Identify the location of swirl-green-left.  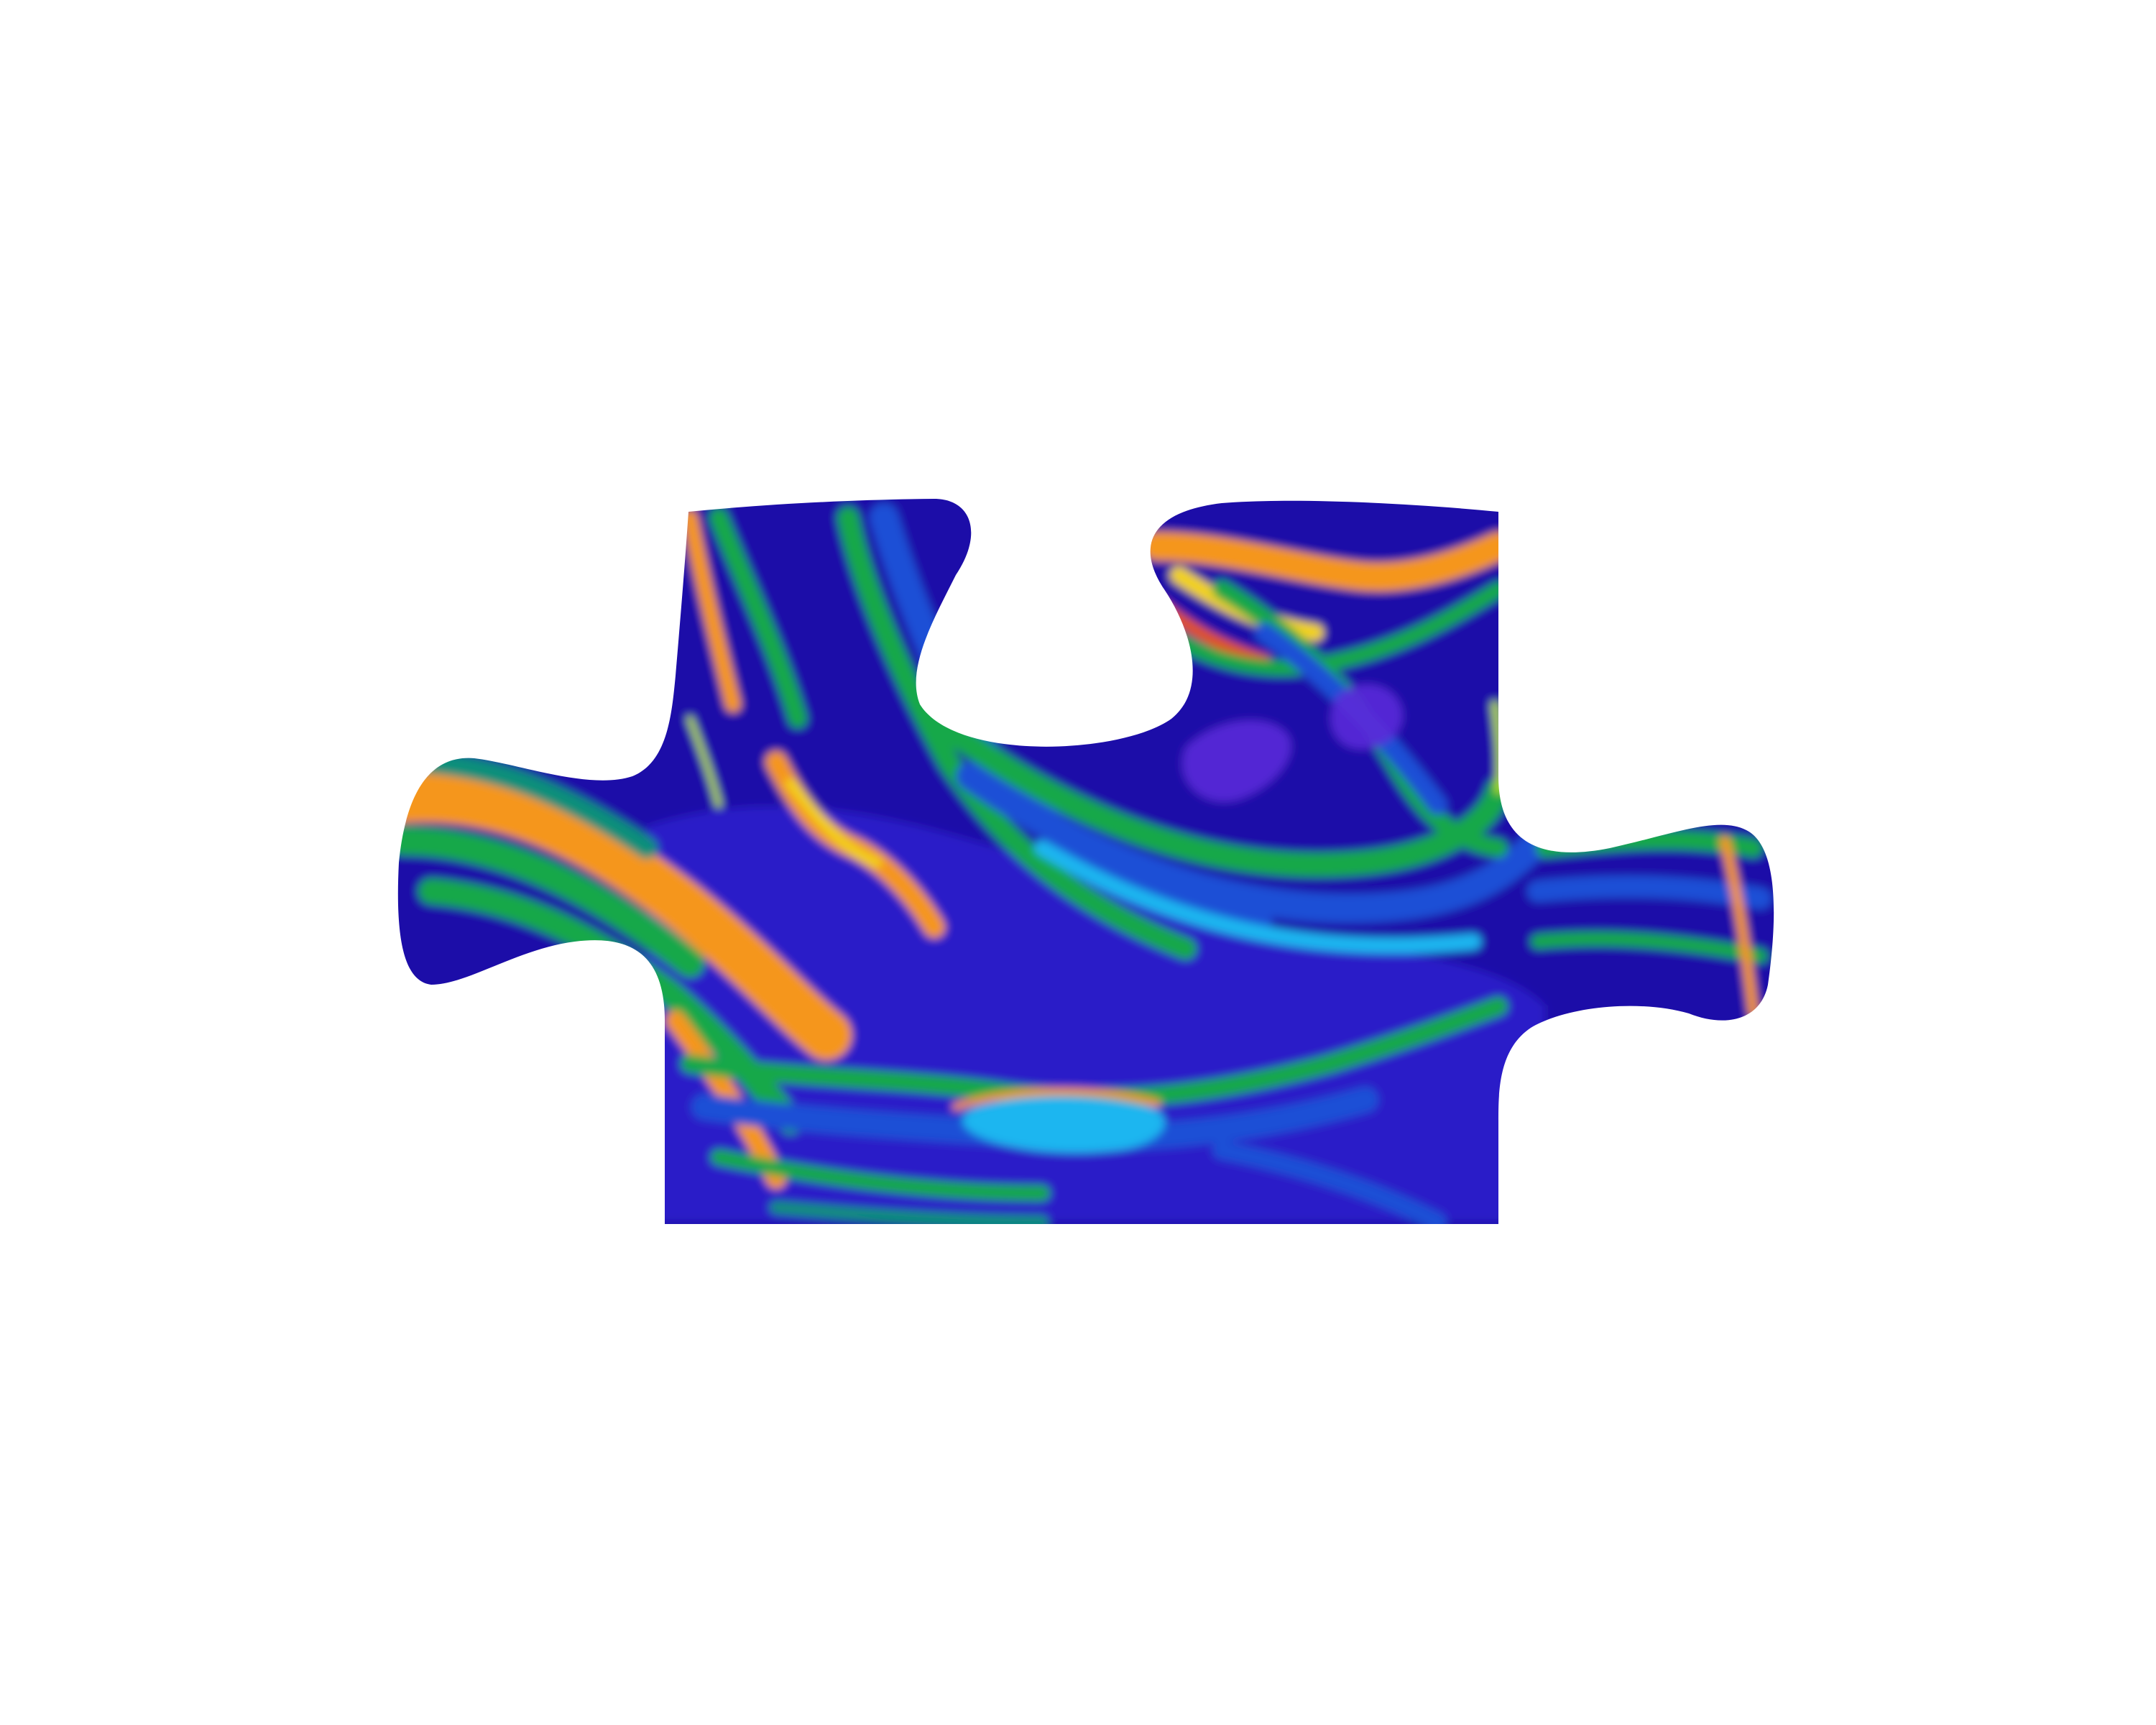
(550, 902).